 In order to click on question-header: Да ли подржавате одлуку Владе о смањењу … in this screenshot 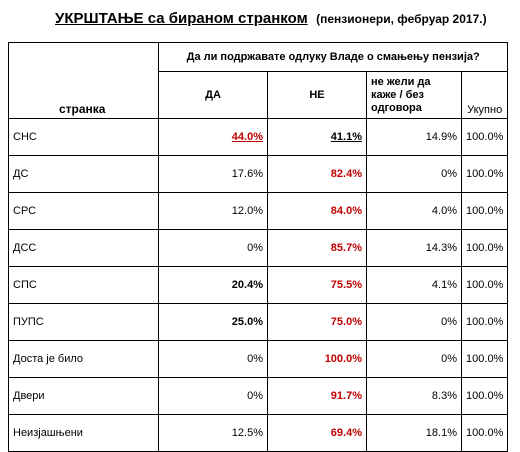, I will do `click(333, 57)`.